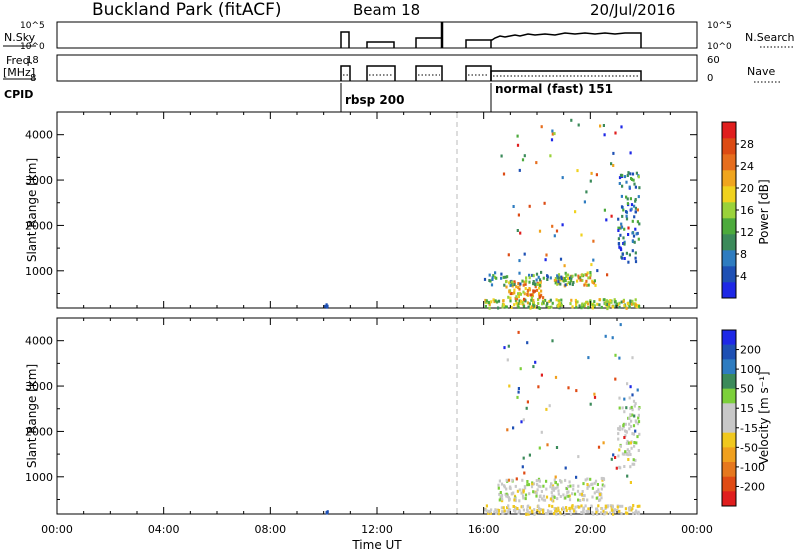 This screenshot has width=800, height=554. Describe the element at coordinates (761, 71) in the screenshot. I see `nave-label: Nave` at that location.